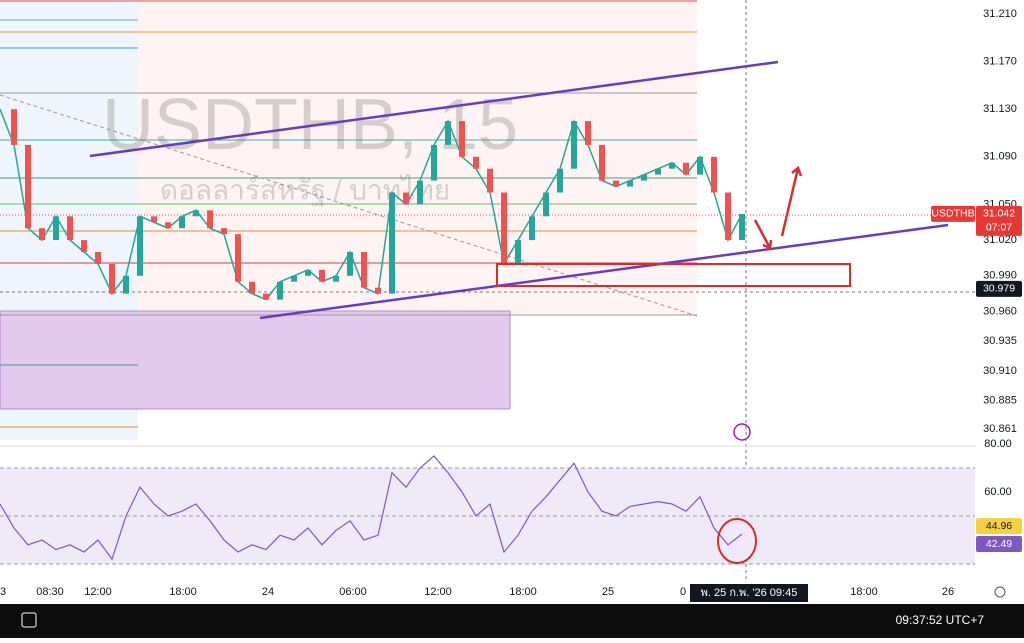 The height and width of the screenshot is (643, 1024). What do you see at coordinates (778, 207) in the screenshot?
I see `arrows` at bounding box center [778, 207].